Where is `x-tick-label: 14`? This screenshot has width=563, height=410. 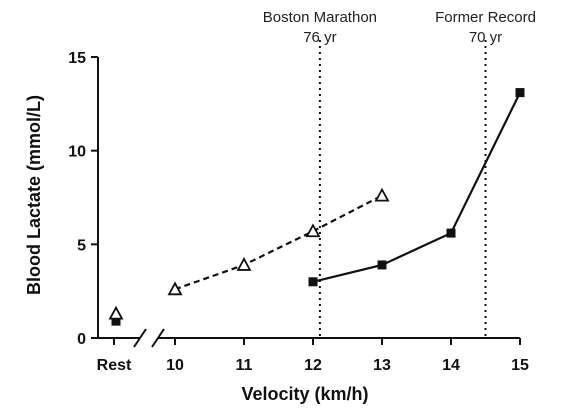 x-tick-label: 14 is located at coordinates (451, 365).